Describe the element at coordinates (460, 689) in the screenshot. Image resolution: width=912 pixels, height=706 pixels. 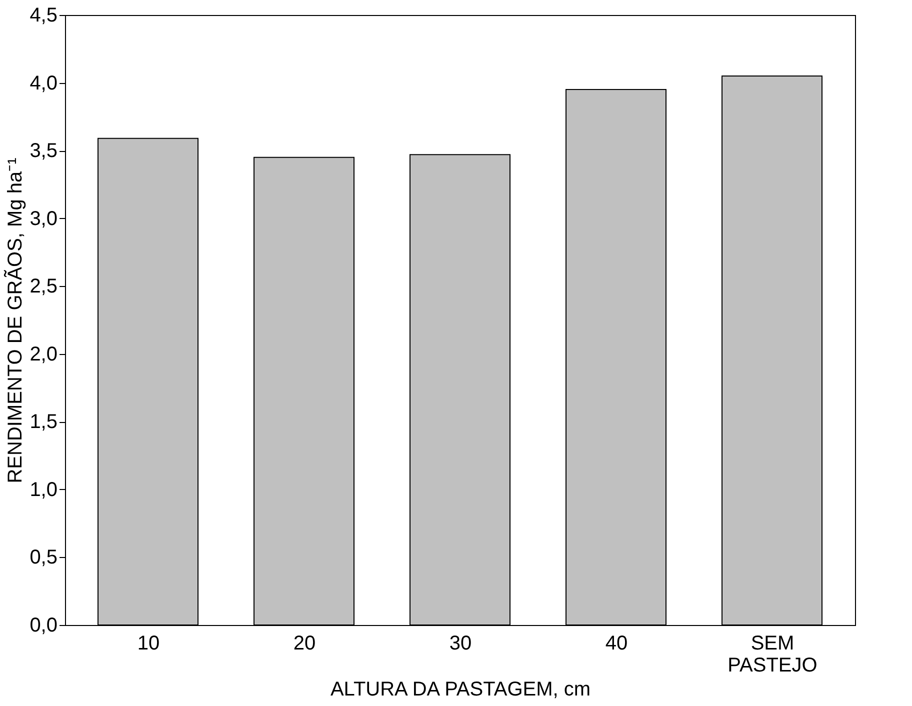
I see `x-axis-title: ALTURA DA PASTAGEM, cm` at that location.